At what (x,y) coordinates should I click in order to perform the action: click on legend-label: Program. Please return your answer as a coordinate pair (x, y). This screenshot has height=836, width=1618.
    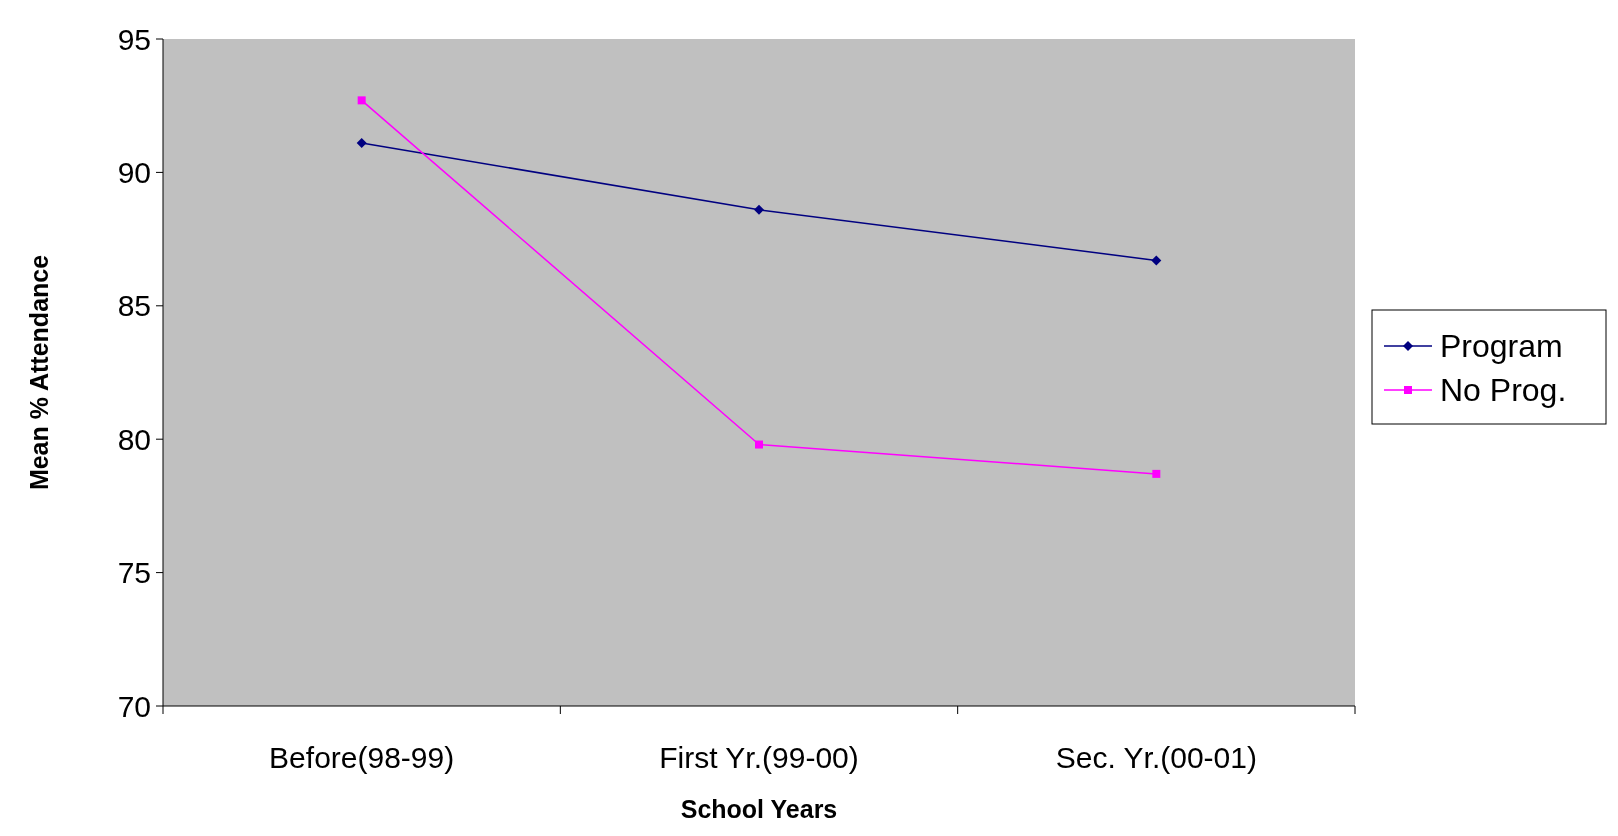
    Looking at the image, I should click on (1501, 346).